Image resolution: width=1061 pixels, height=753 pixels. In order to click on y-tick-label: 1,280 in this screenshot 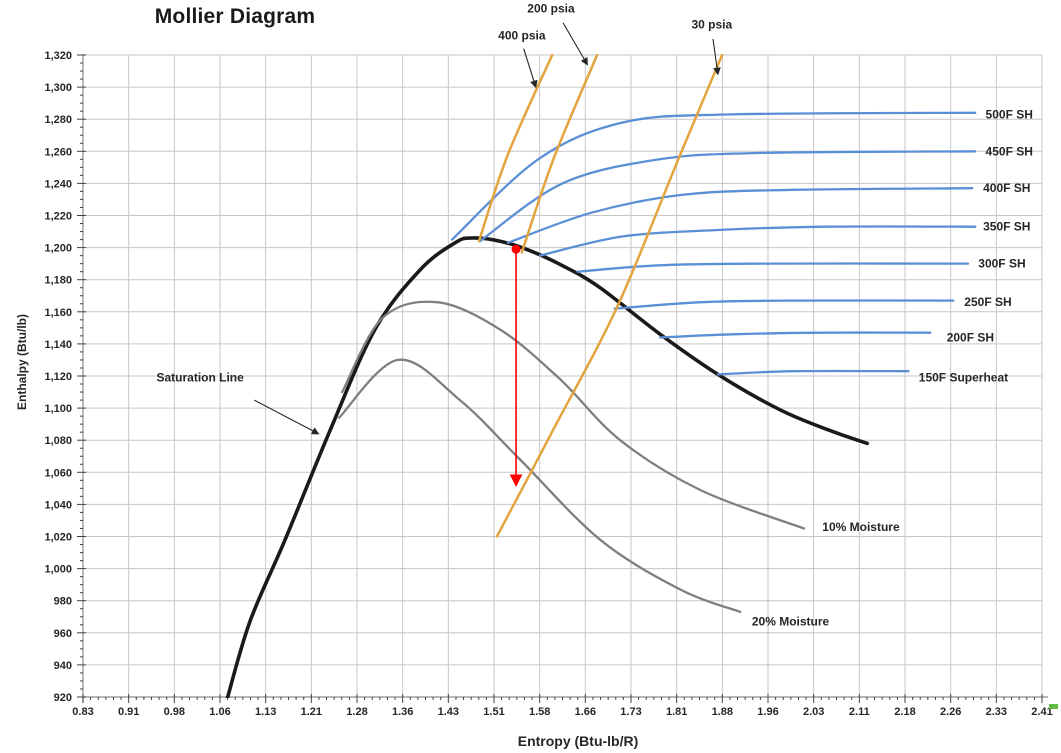, I will do `click(58, 120)`.